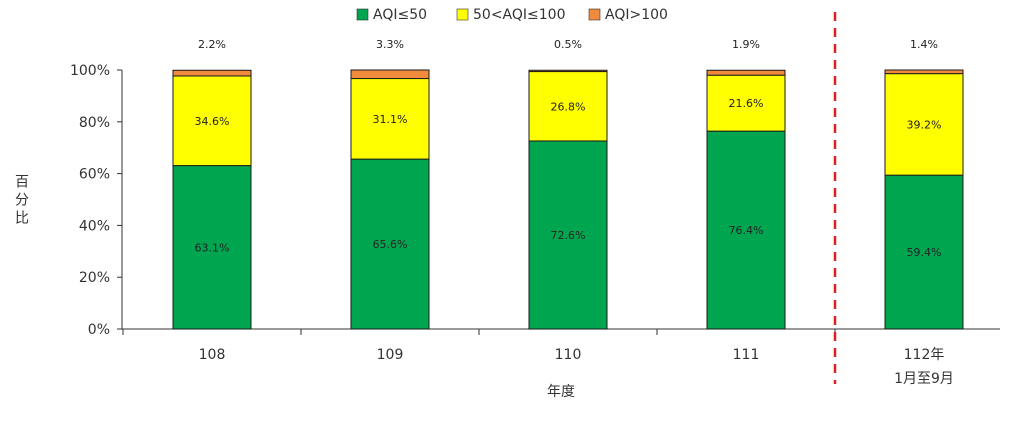 This screenshot has height=422, width=1024. I want to click on legend-label: AQI>100, so click(636, 15).